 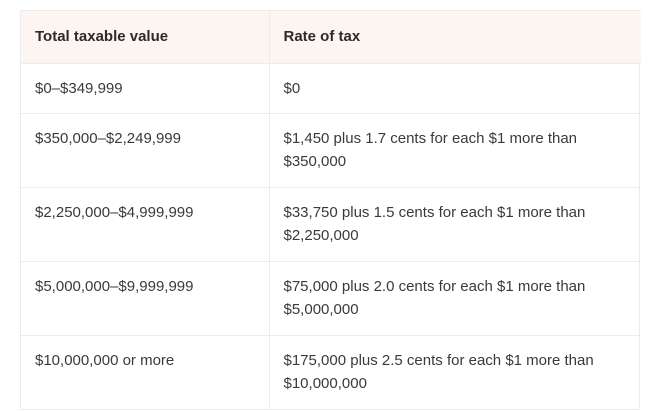 What do you see at coordinates (108, 138) in the screenshot?
I see `taxable-value-cell: $350,000–$2,249,999` at bounding box center [108, 138].